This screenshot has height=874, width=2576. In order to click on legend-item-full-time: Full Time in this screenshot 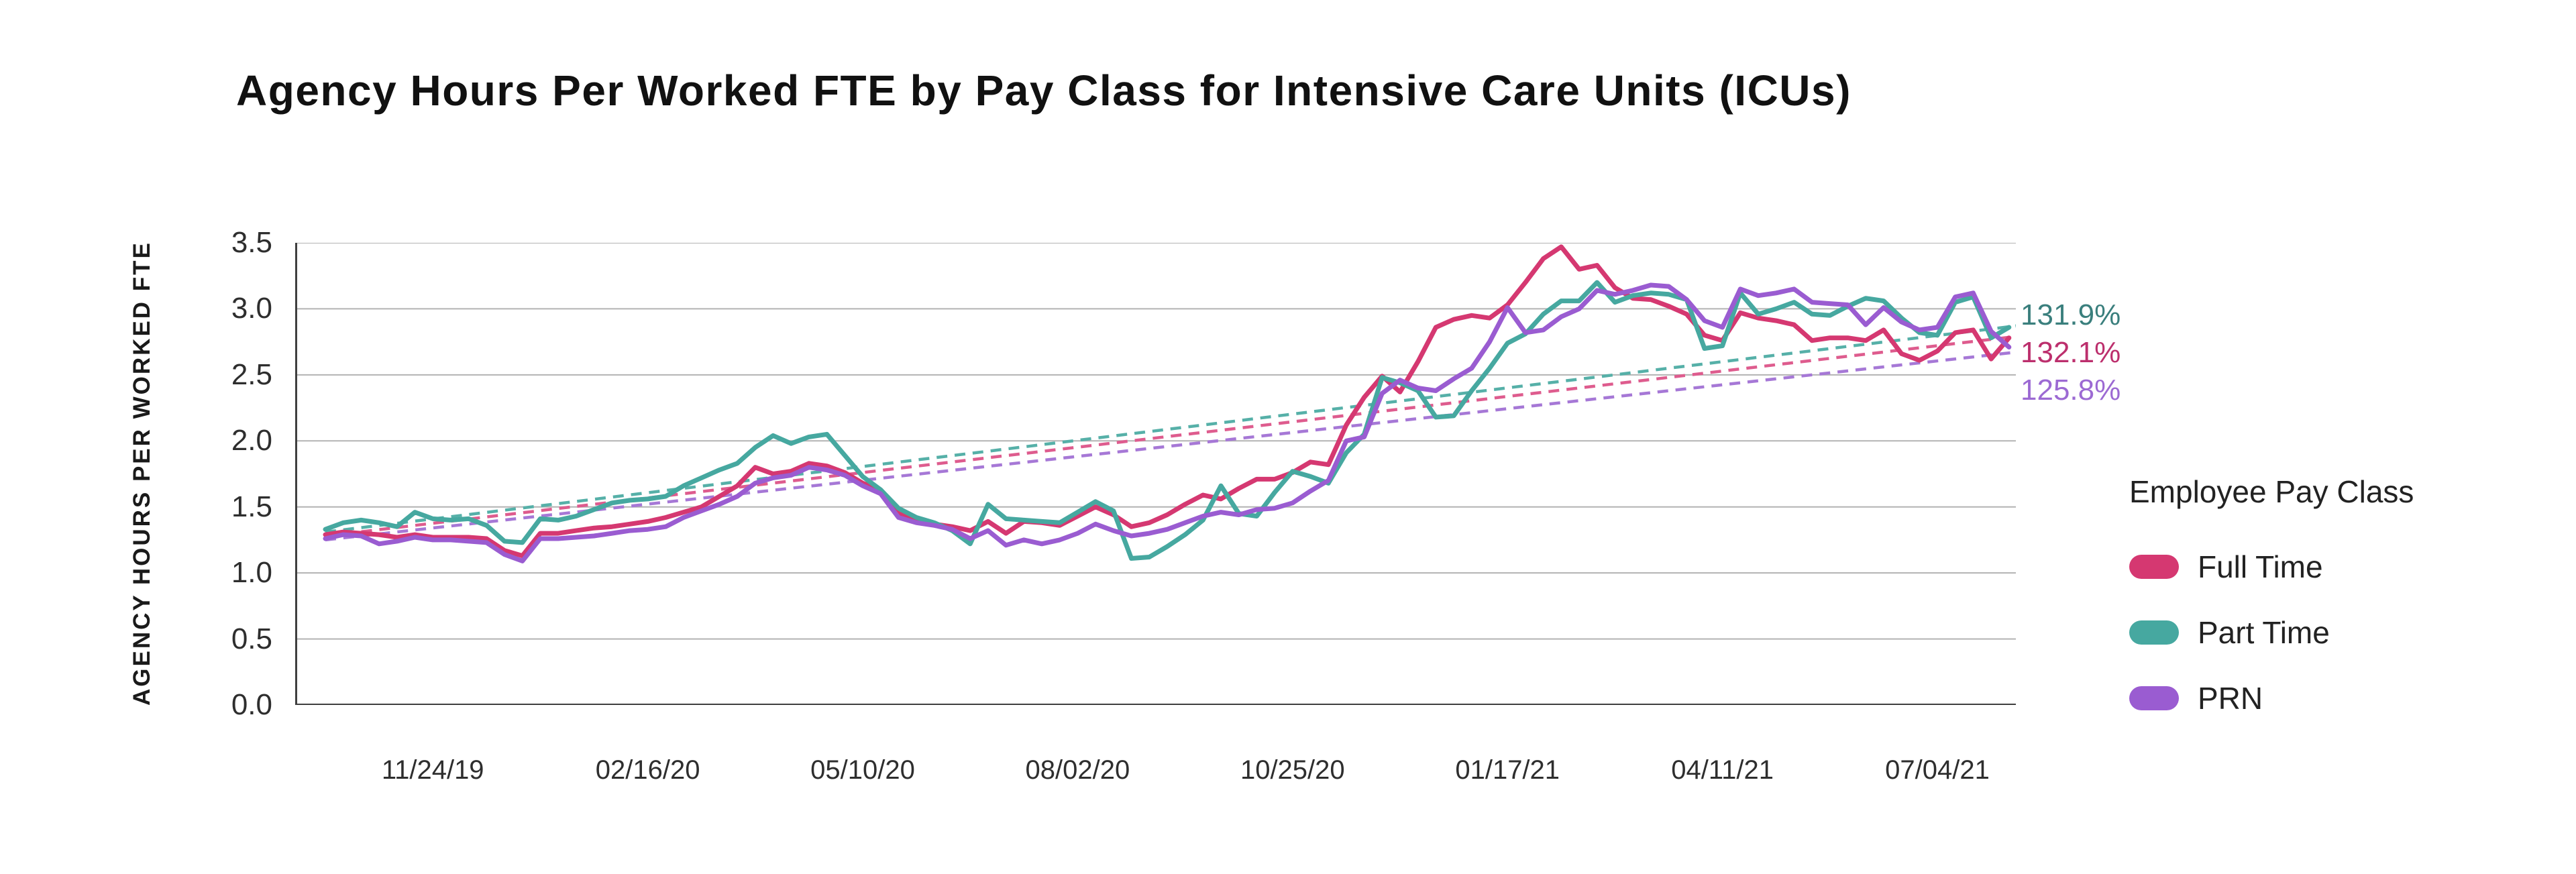, I will do `click(2271, 567)`.